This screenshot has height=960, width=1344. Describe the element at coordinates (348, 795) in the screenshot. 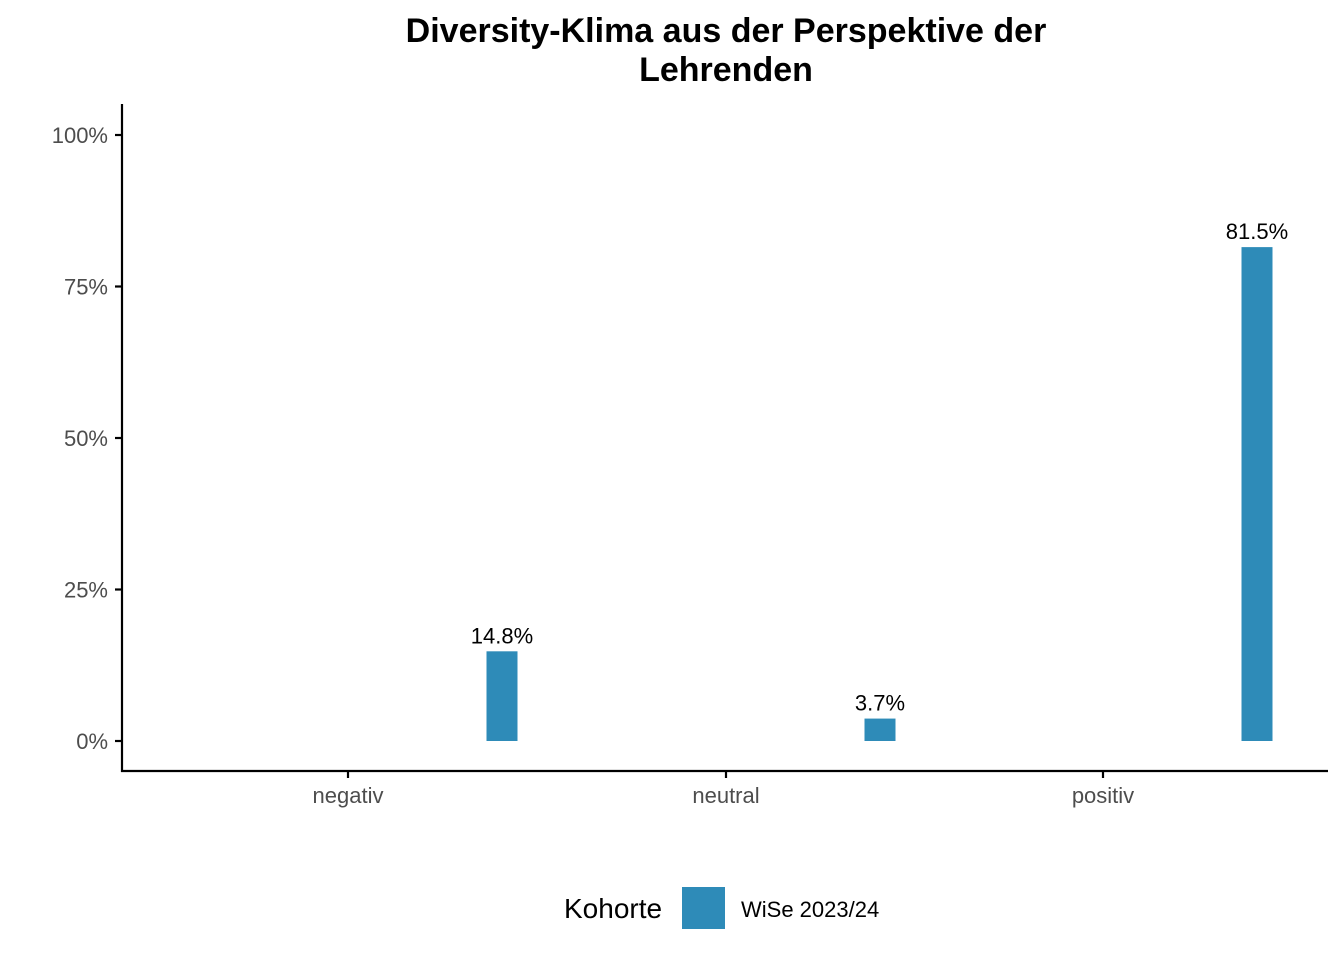

I see `x-tick-label-negativ: negativ` at that location.